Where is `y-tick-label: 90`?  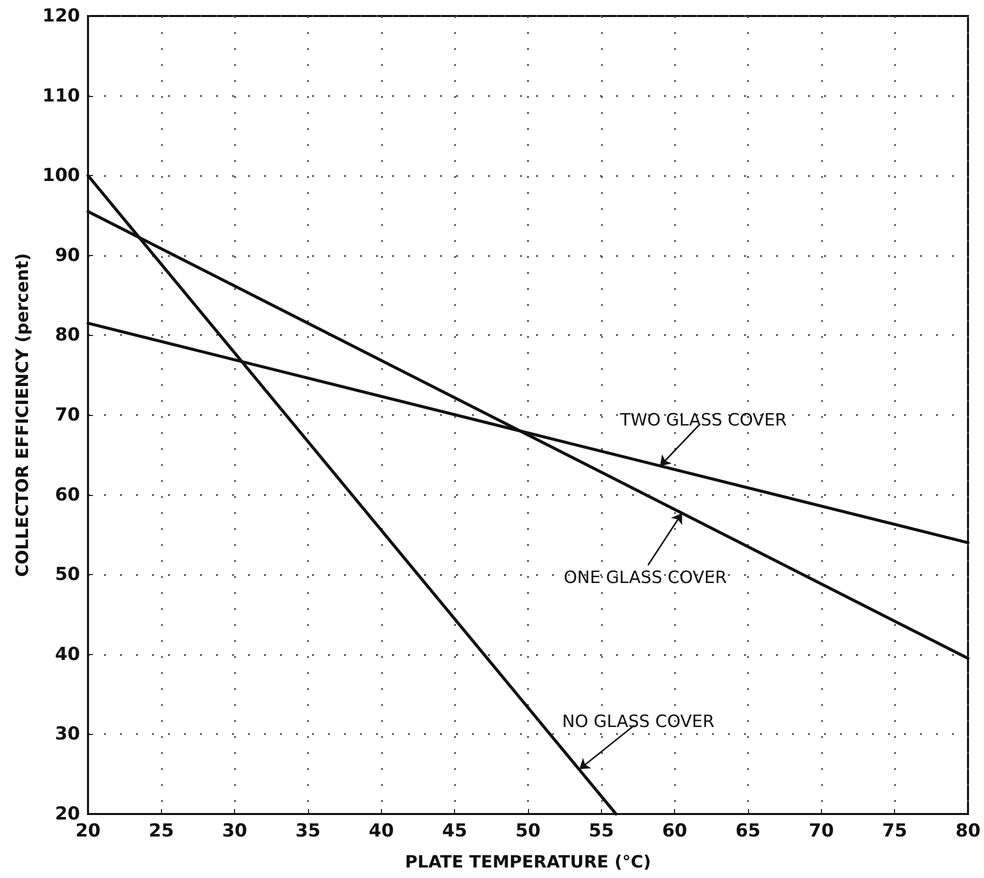
y-tick-label: 90 is located at coordinates (67, 255).